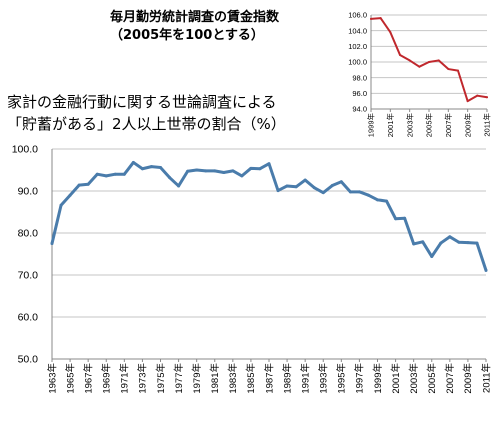 This screenshot has width=501, height=428. I want to click on wage-index-x-tick-label: 2003年, so click(409, 125).